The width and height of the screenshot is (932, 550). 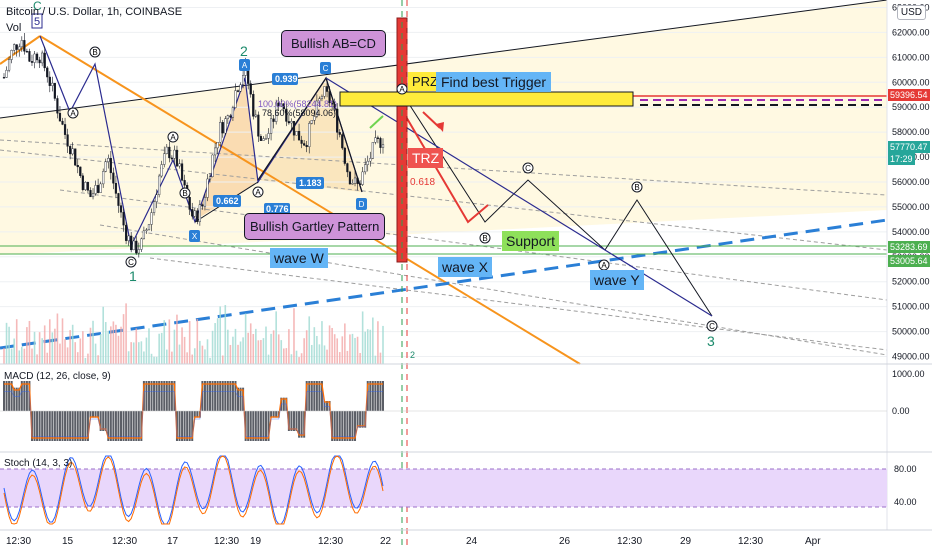 What do you see at coordinates (310, 183) in the screenshot?
I see `fib-1183: 1.183` at bounding box center [310, 183].